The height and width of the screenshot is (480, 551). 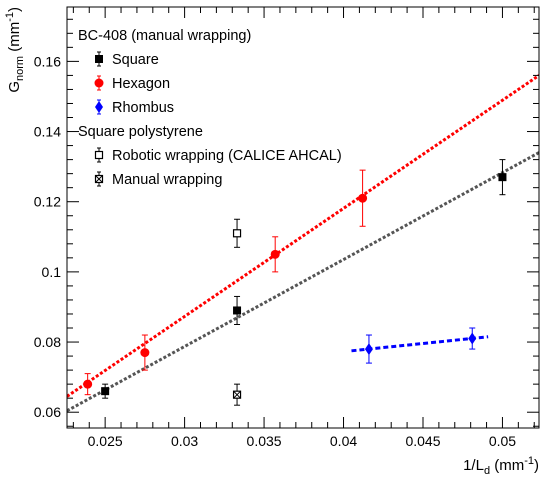 I want to click on legend-label-hexagon: Hexagon, so click(x=141, y=84).